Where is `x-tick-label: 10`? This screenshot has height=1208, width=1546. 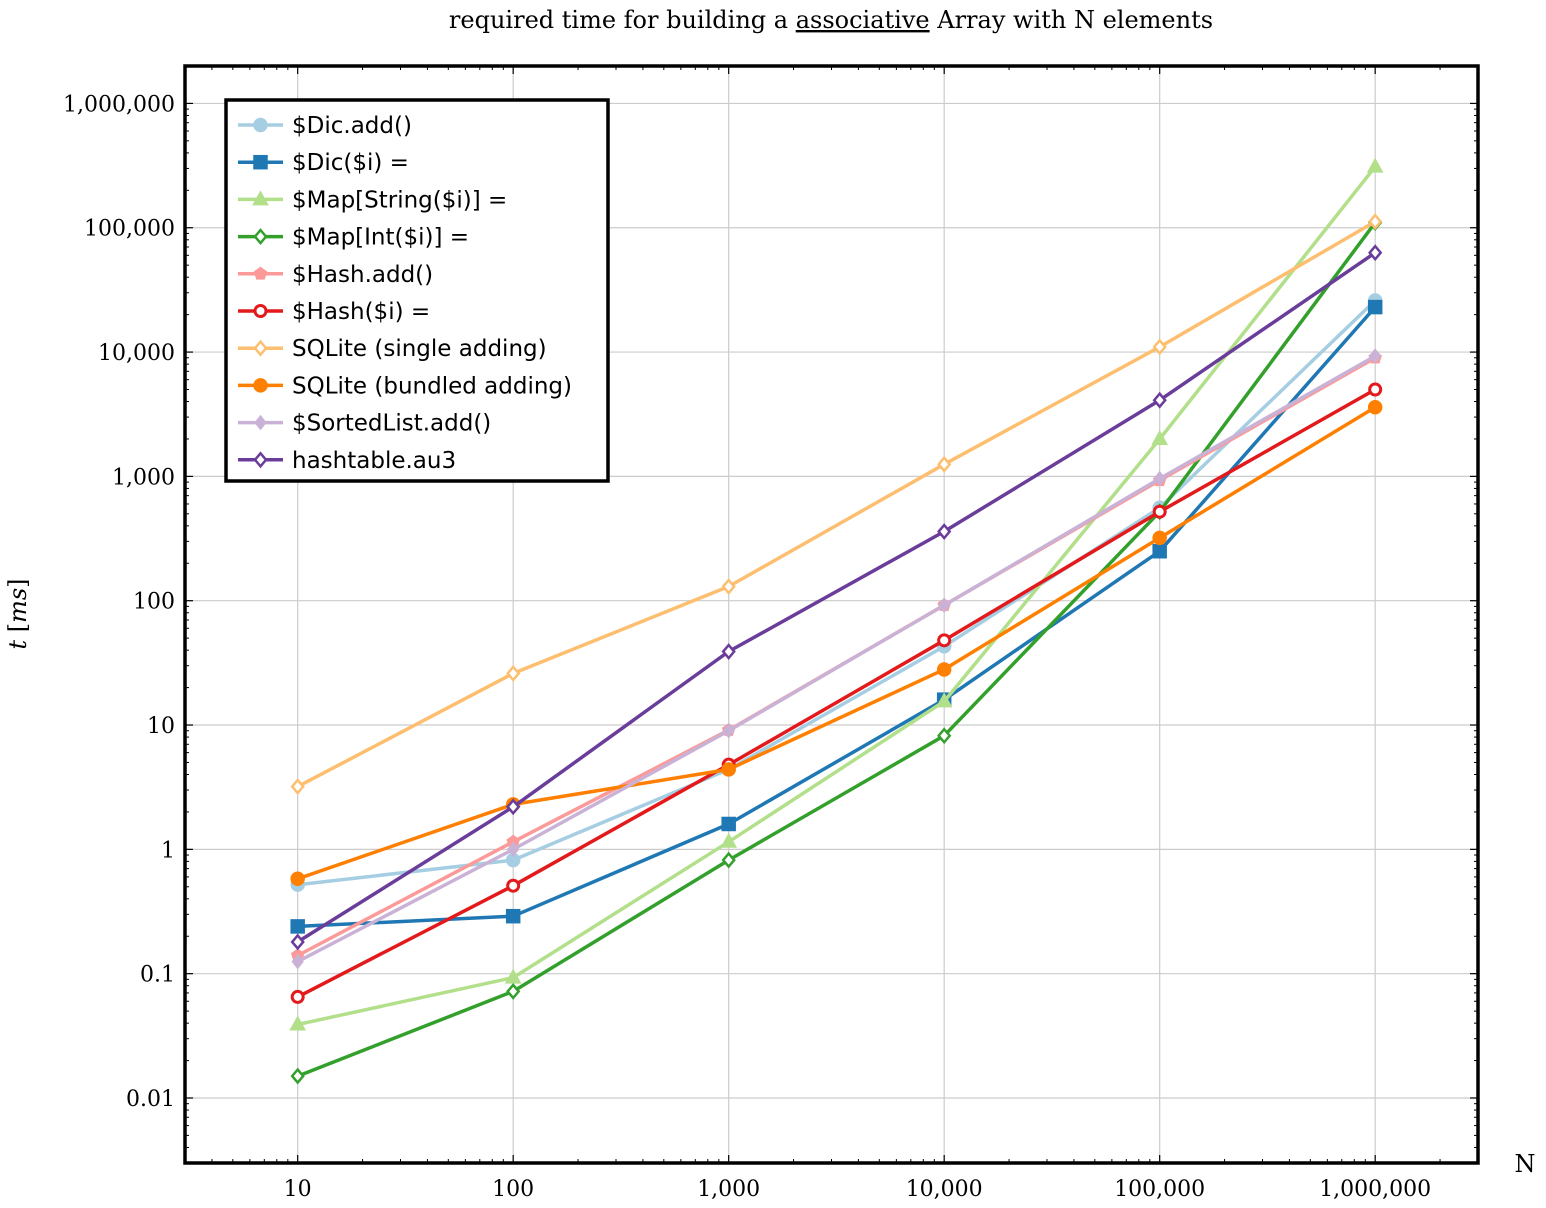
x-tick-label: 10 is located at coordinates (298, 1189).